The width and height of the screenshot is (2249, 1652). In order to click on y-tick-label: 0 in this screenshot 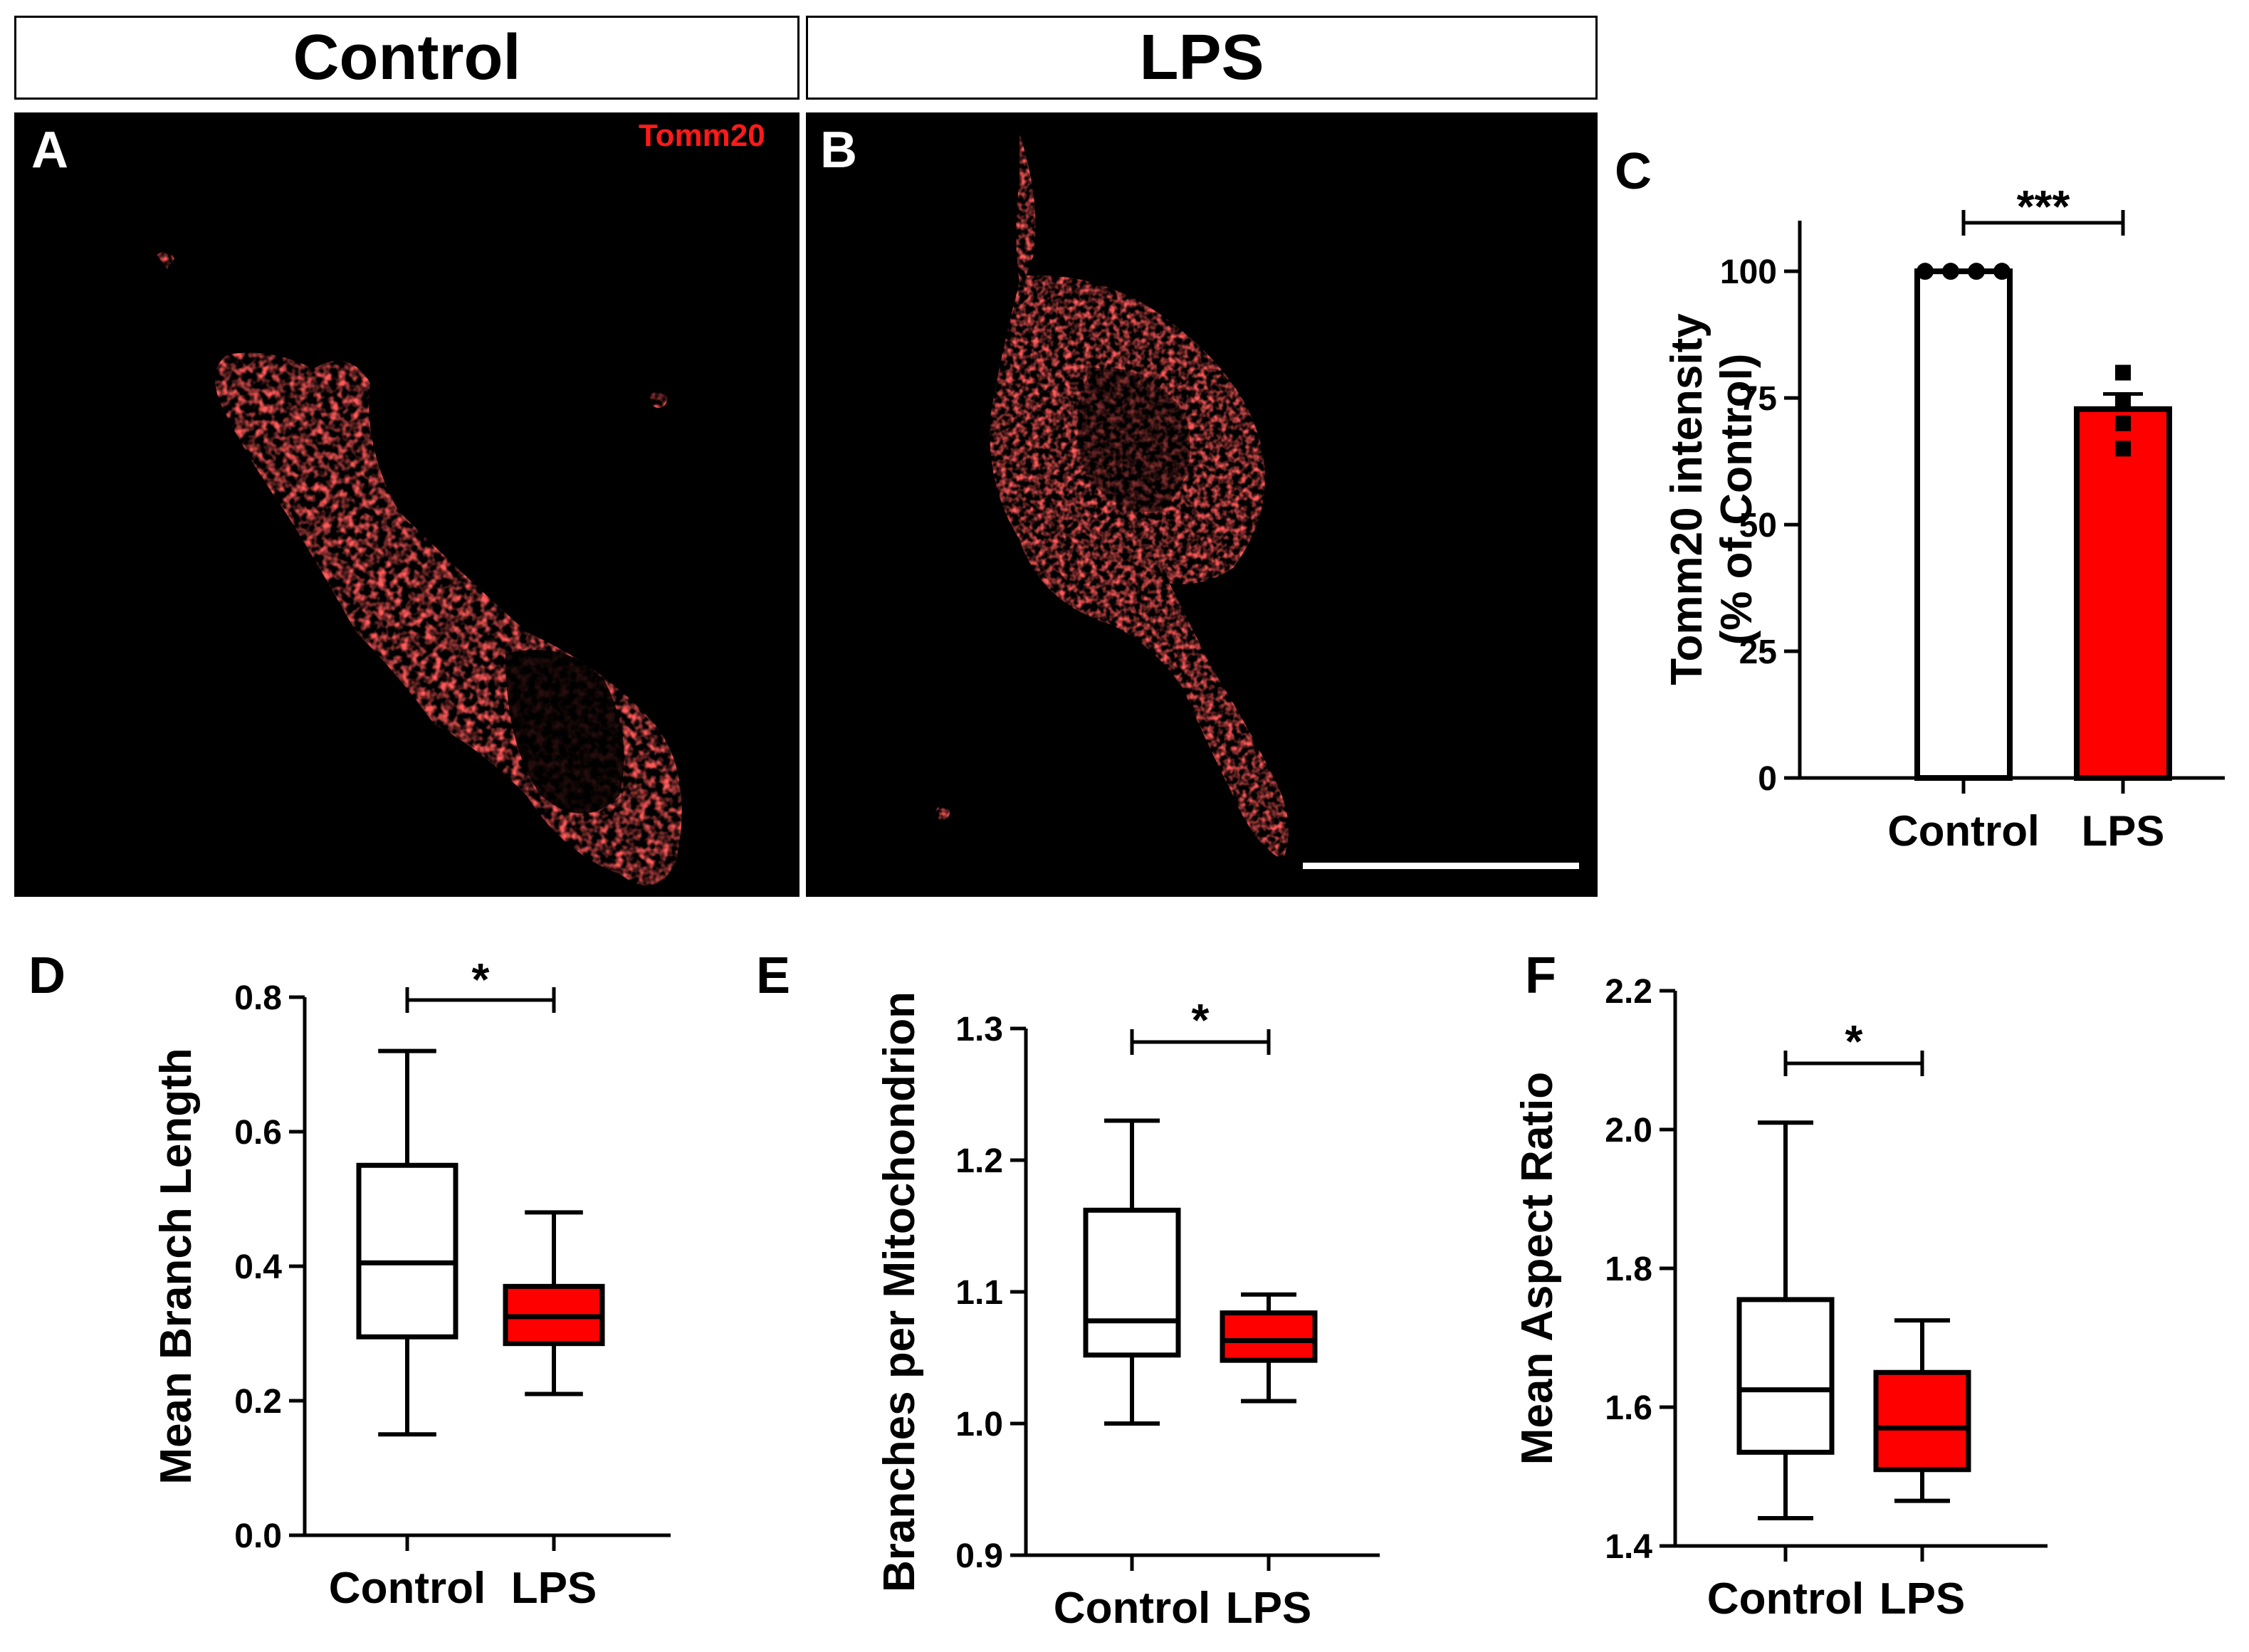, I will do `click(1767, 779)`.